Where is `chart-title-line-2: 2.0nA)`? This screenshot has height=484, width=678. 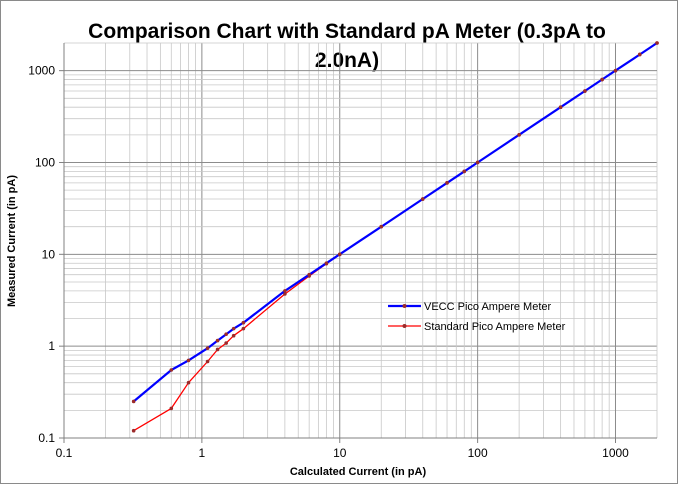 chart-title-line-2: 2.0nA) is located at coordinates (347, 60).